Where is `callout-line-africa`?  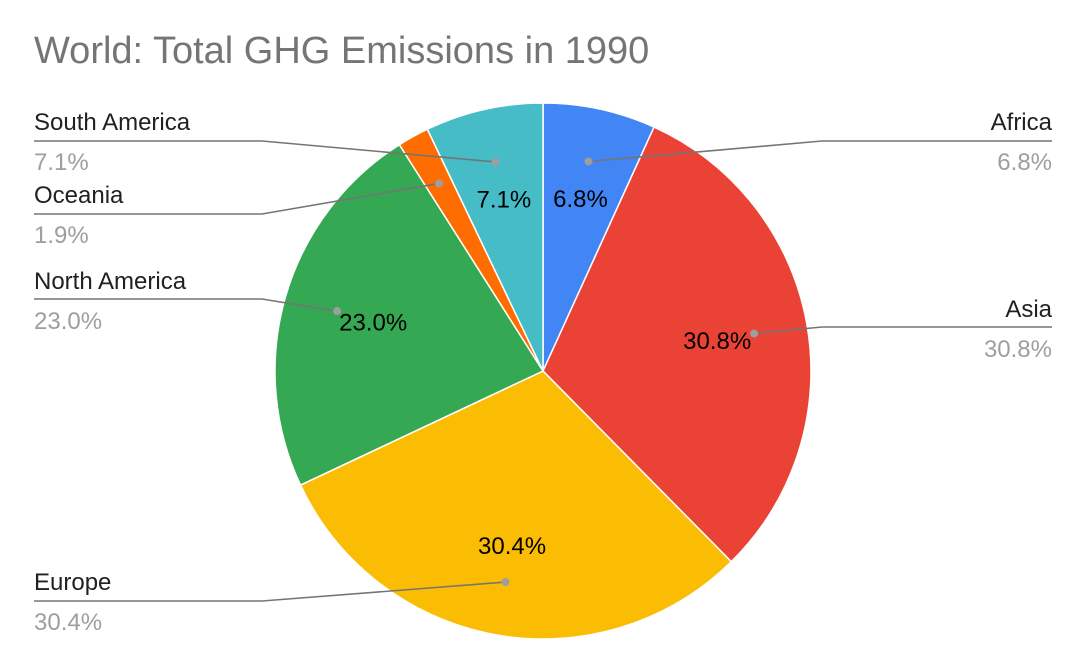 callout-line-africa is located at coordinates (820, 151).